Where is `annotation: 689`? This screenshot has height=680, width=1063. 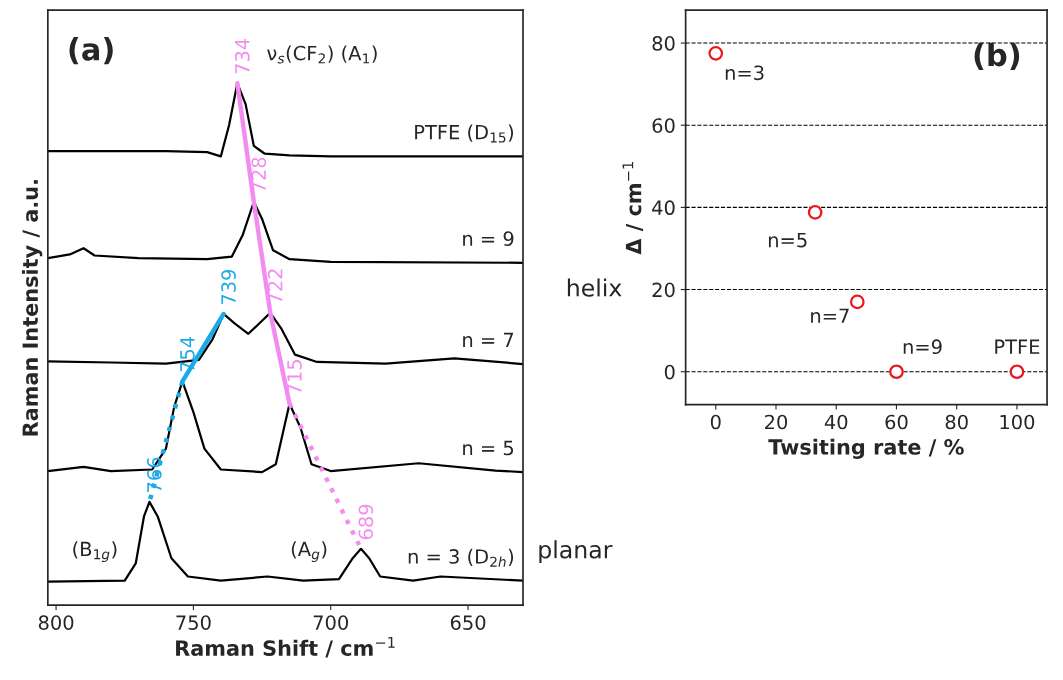 annotation: 689 is located at coordinates (366, 522).